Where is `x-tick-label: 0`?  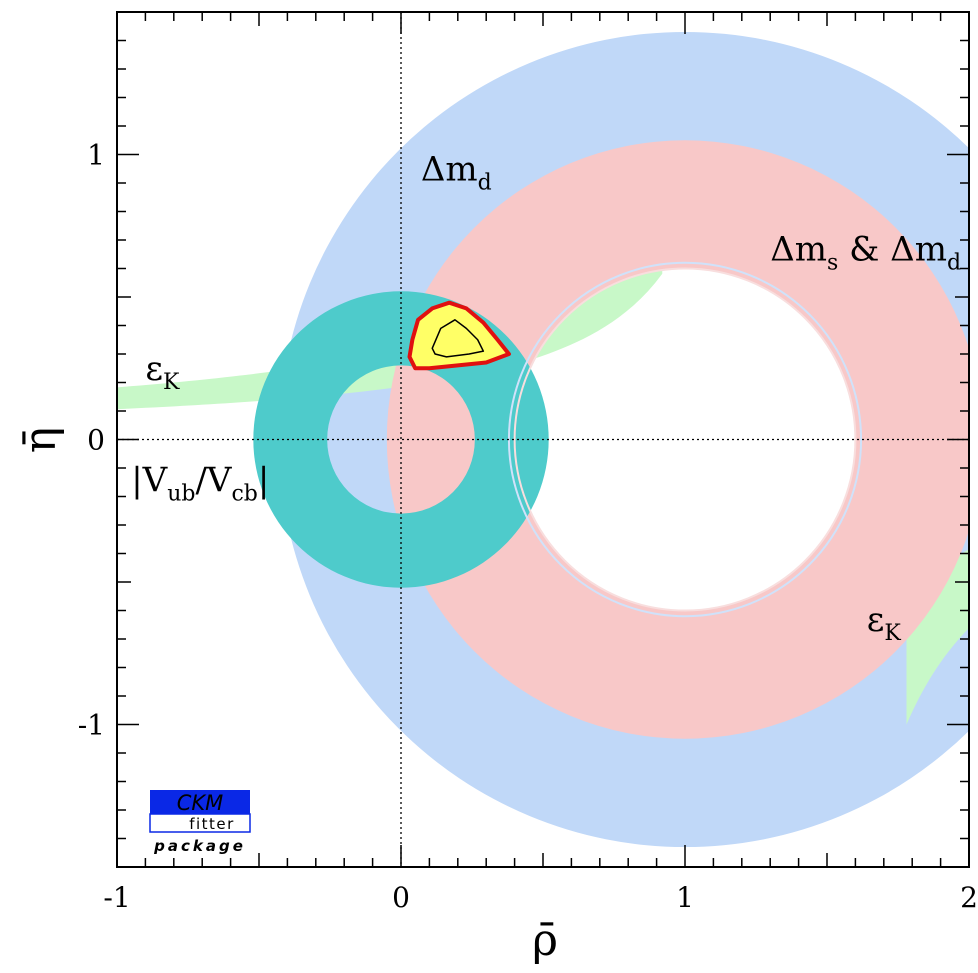
x-tick-label: 0 is located at coordinates (401, 897).